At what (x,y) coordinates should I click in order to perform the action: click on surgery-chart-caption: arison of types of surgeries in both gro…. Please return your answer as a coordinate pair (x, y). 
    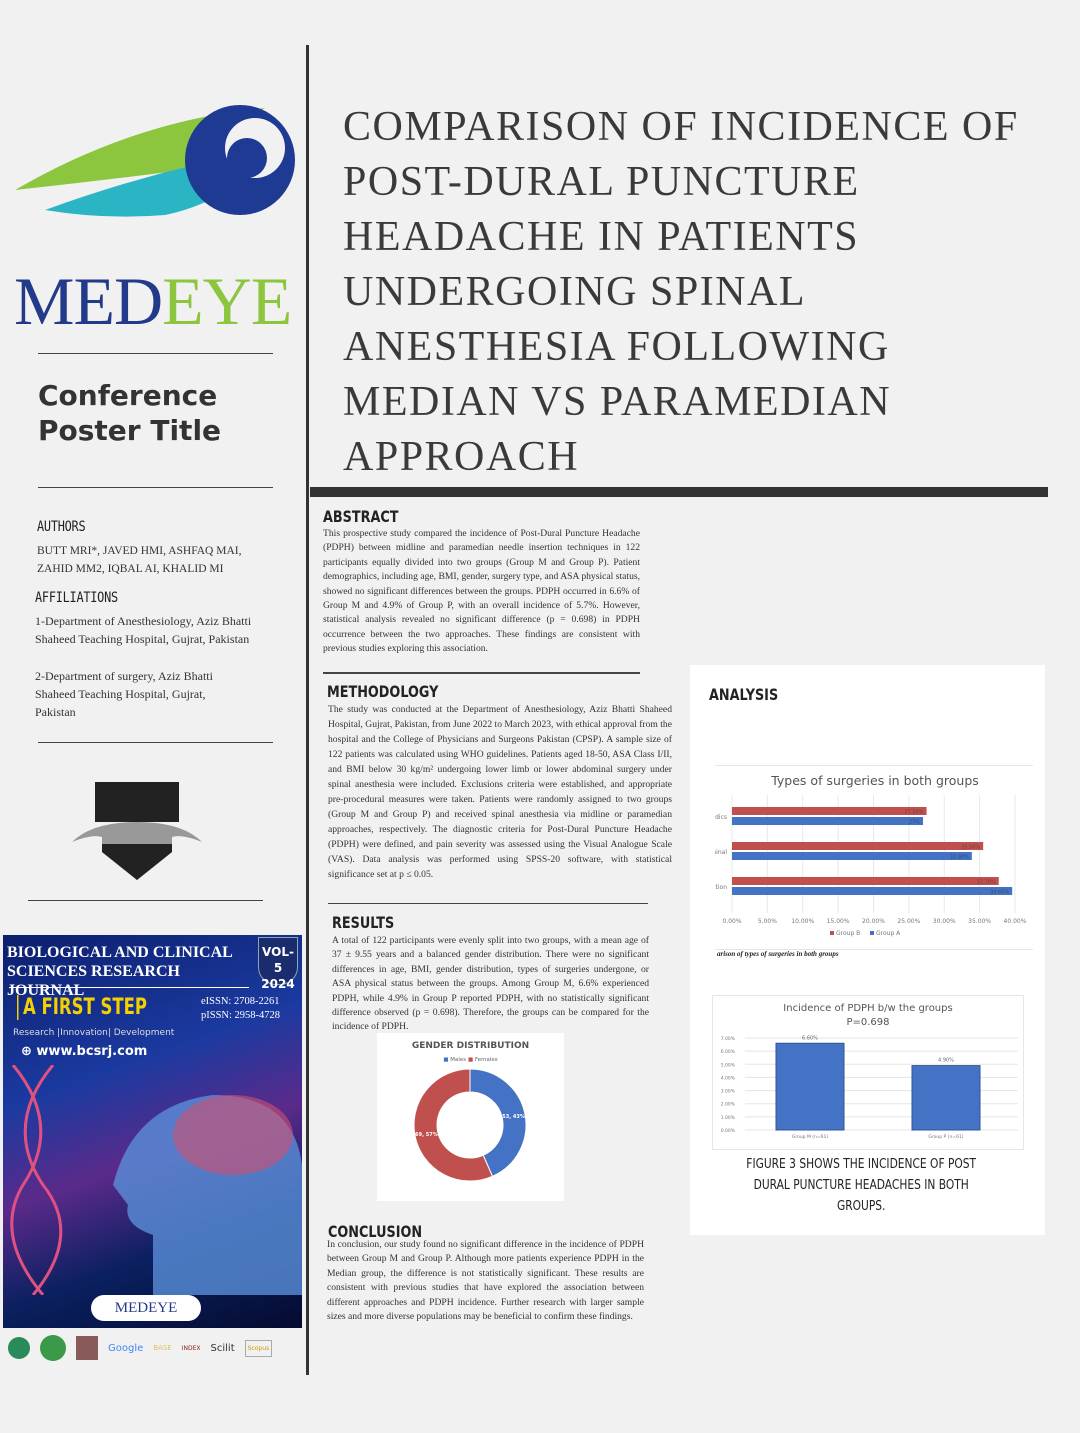
    Looking at the image, I should click on (778, 954).